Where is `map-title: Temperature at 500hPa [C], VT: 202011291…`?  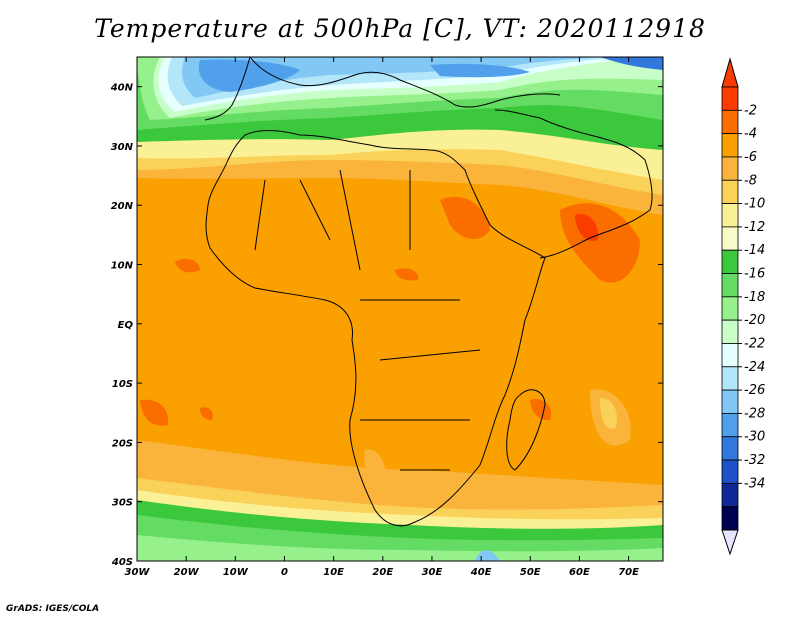 map-title: Temperature at 500hPa [C], VT: 202011291… is located at coordinates (400, 28).